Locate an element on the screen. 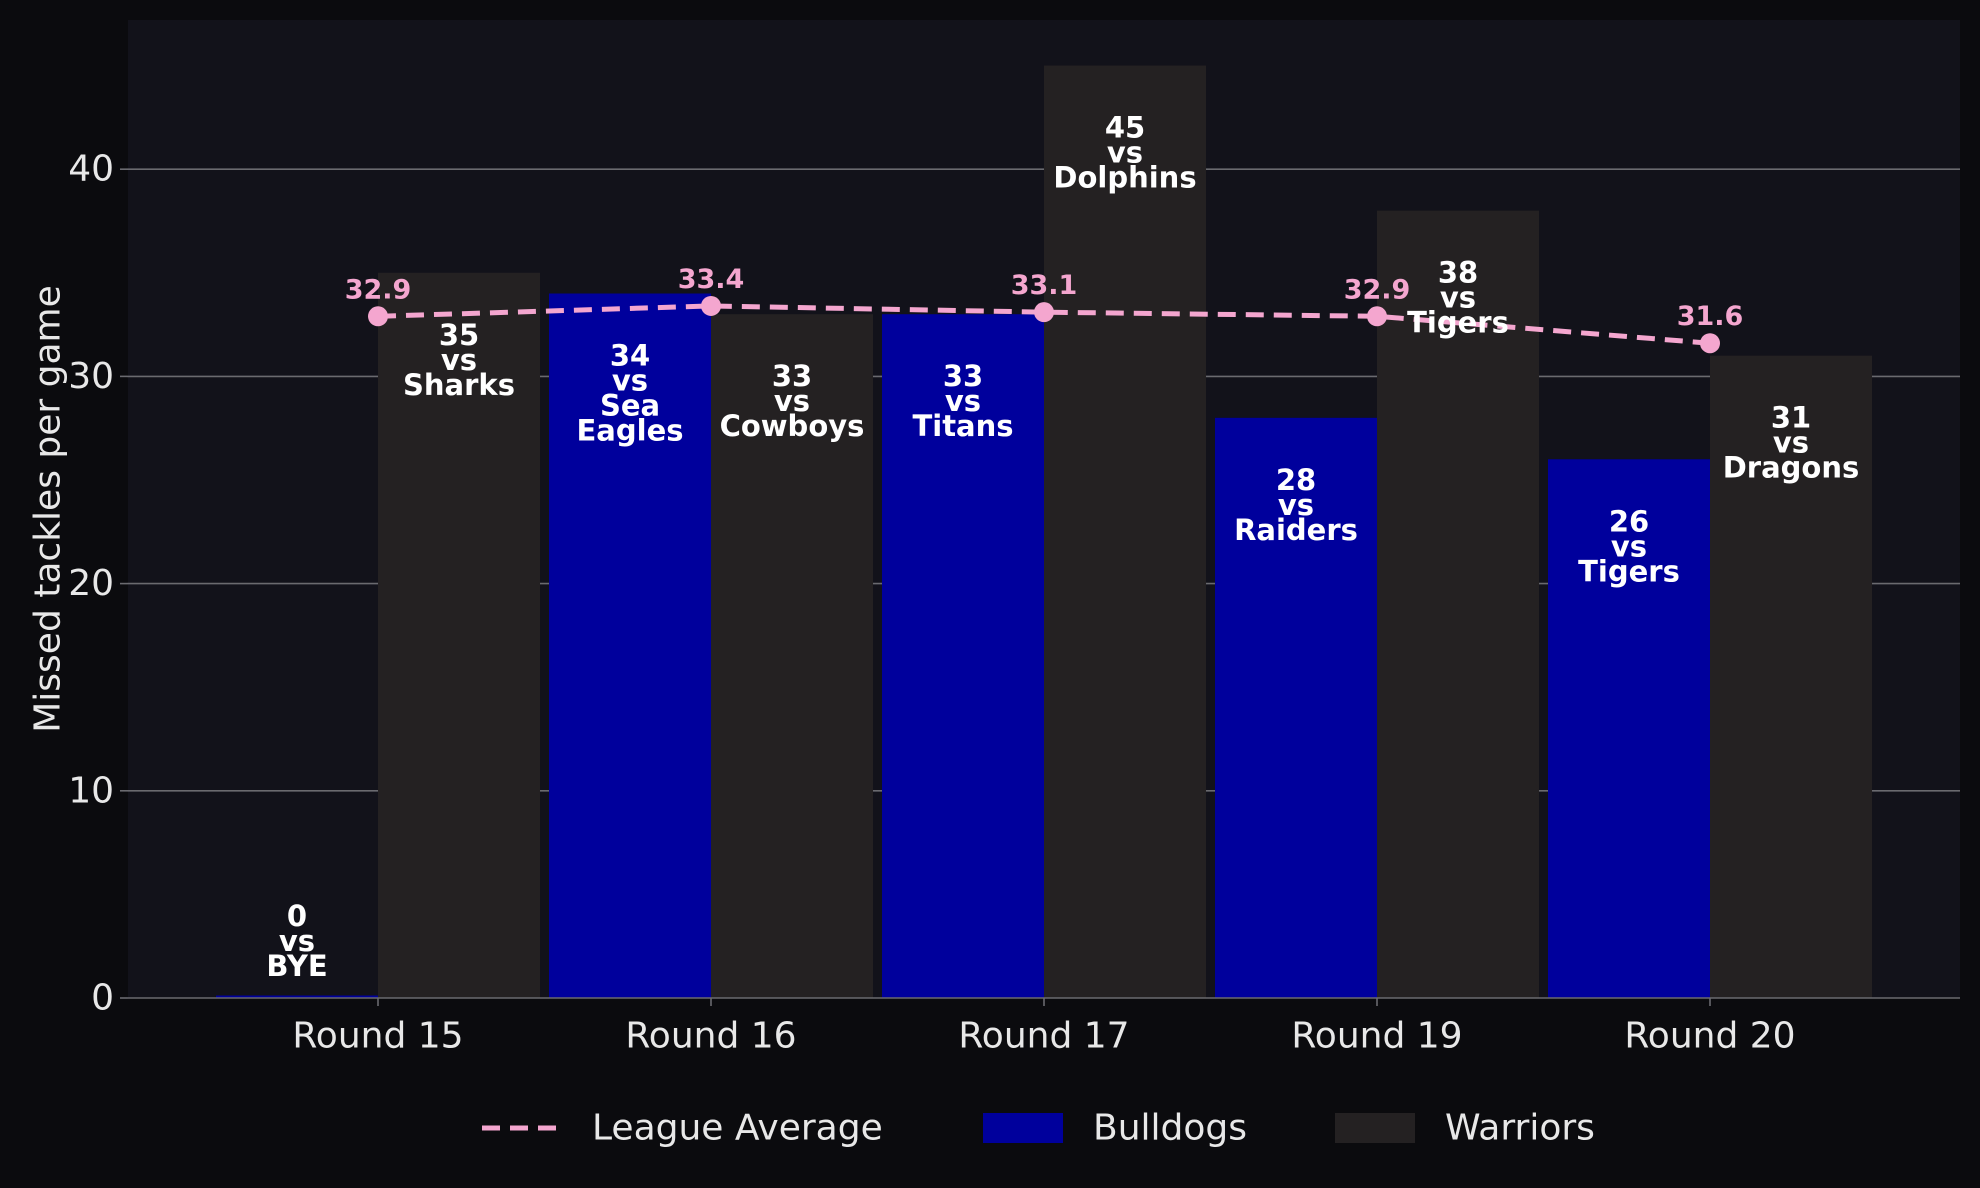  bar-value-label: 28 vs Raiders is located at coordinates (1296, 505).